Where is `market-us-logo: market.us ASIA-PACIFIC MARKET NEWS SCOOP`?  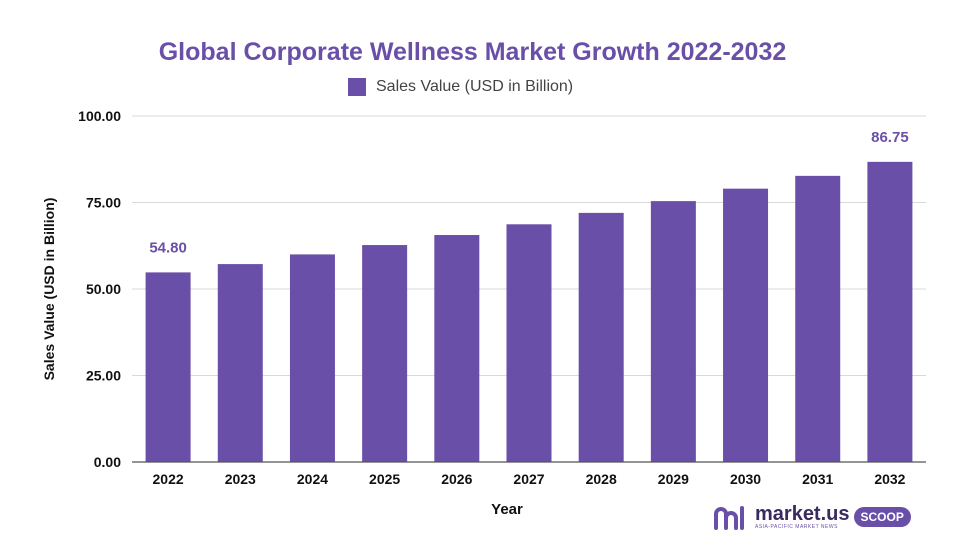
market-us-logo: market.us ASIA-PACIFIC MARKET NEWS SCOOP is located at coordinates (812, 517).